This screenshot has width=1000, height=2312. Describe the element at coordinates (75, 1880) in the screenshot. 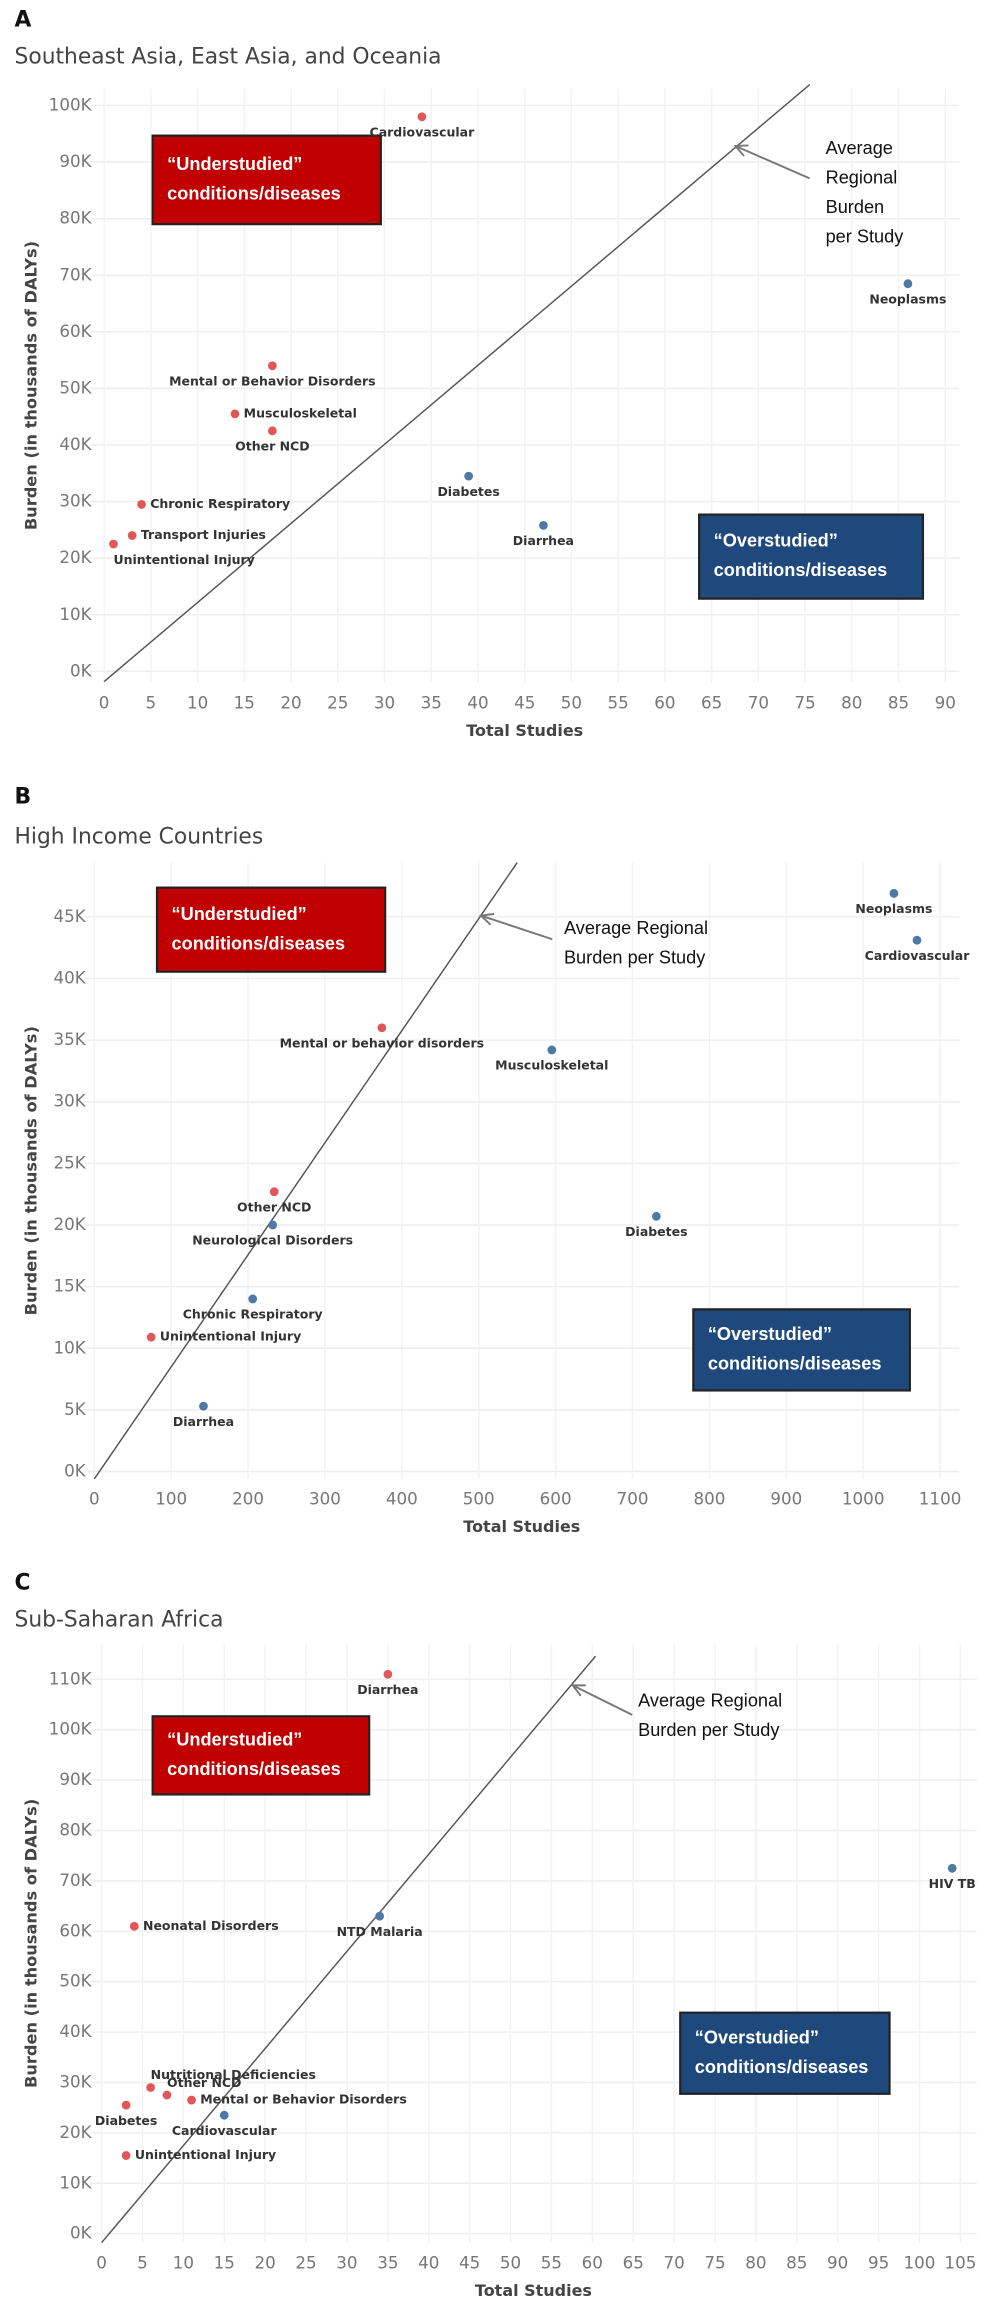

I see `y-tick-label: 70K` at that location.